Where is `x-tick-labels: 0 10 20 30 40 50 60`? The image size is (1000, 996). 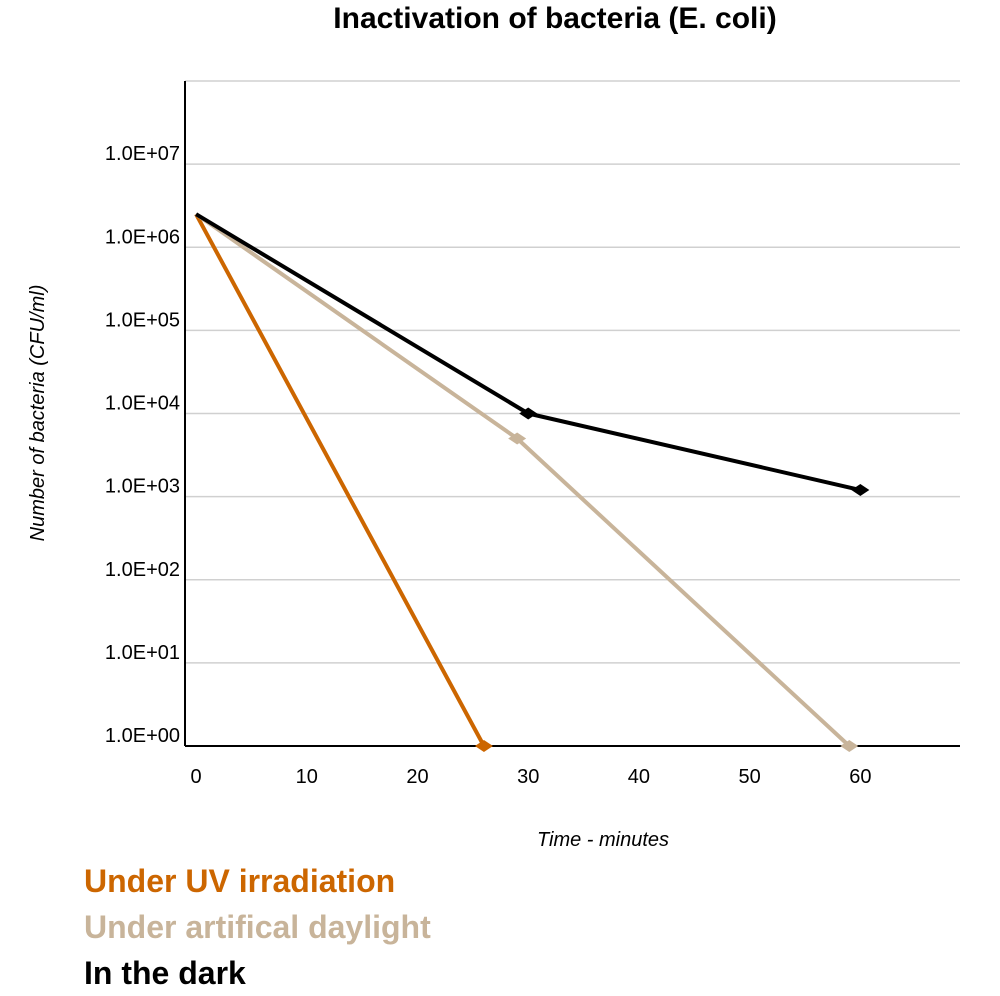 x-tick-labels: 0 10 20 30 40 50 60 is located at coordinates (531, 777).